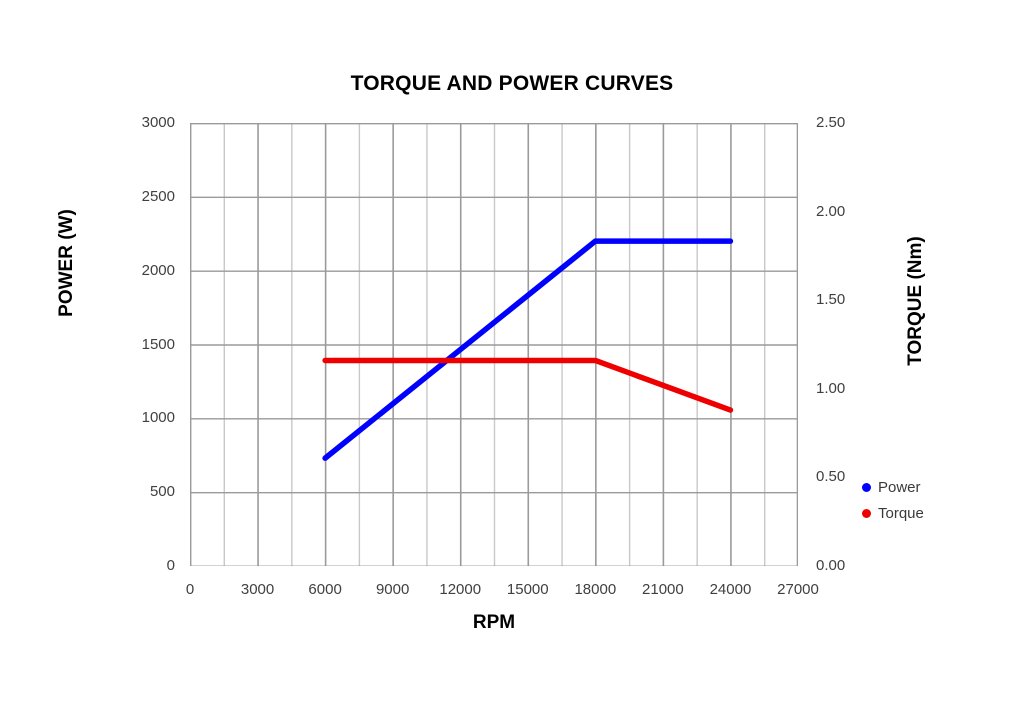 This screenshot has height=724, width=1024. Describe the element at coordinates (831, 300) in the screenshot. I see `y2-tick-label: 1.50` at that location.